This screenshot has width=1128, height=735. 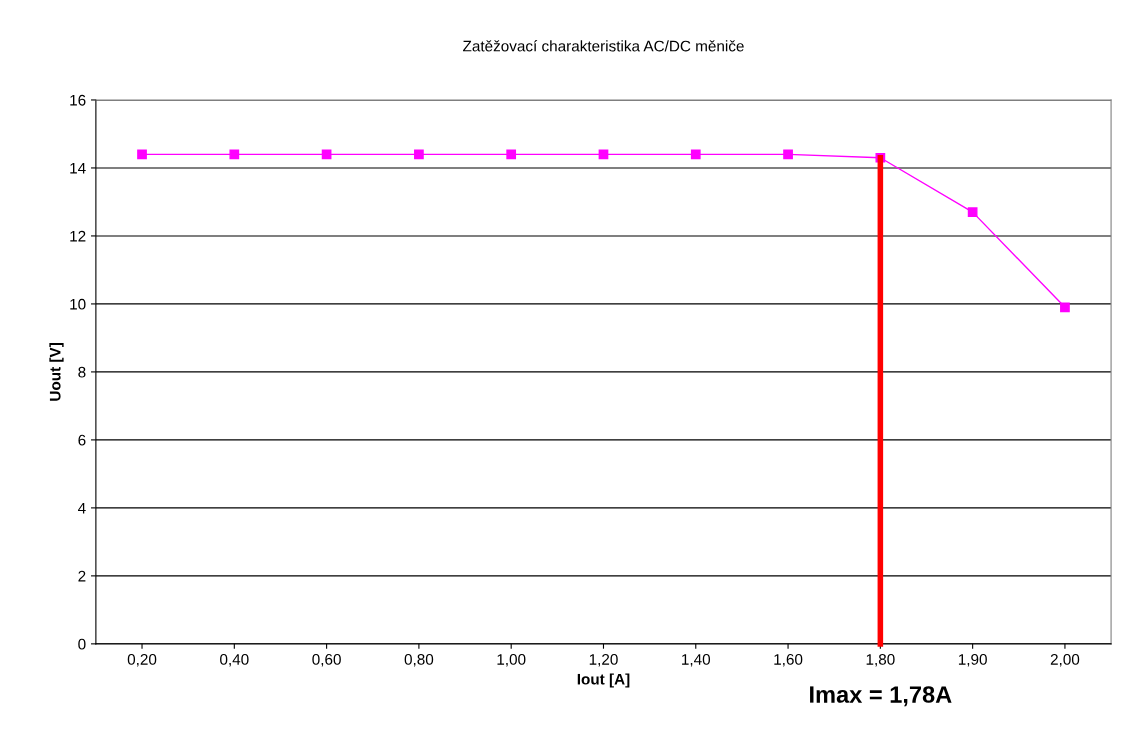 What do you see at coordinates (419, 660) in the screenshot?
I see `x-tick-label: 0,80` at bounding box center [419, 660].